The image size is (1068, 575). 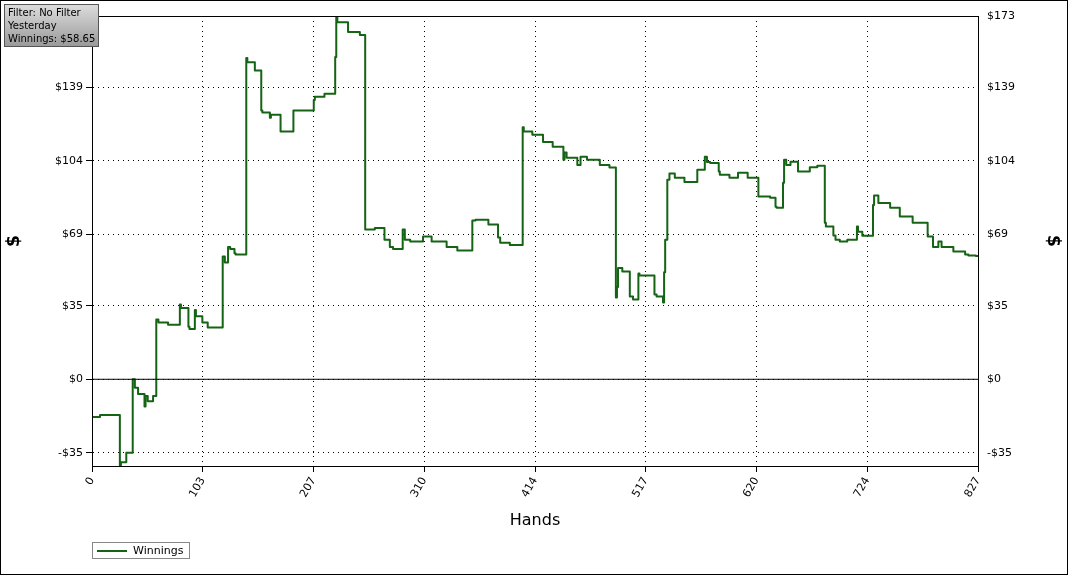 What do you see at coordinates (999, 452) in the screenshot?
I see `y2-tick-label: -$35` at bounding box center [999, 452].